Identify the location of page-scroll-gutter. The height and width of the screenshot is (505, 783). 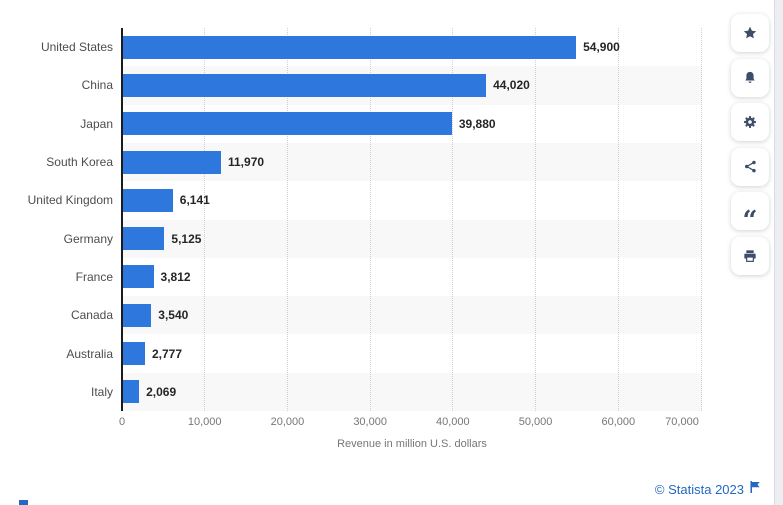
(778, 252).